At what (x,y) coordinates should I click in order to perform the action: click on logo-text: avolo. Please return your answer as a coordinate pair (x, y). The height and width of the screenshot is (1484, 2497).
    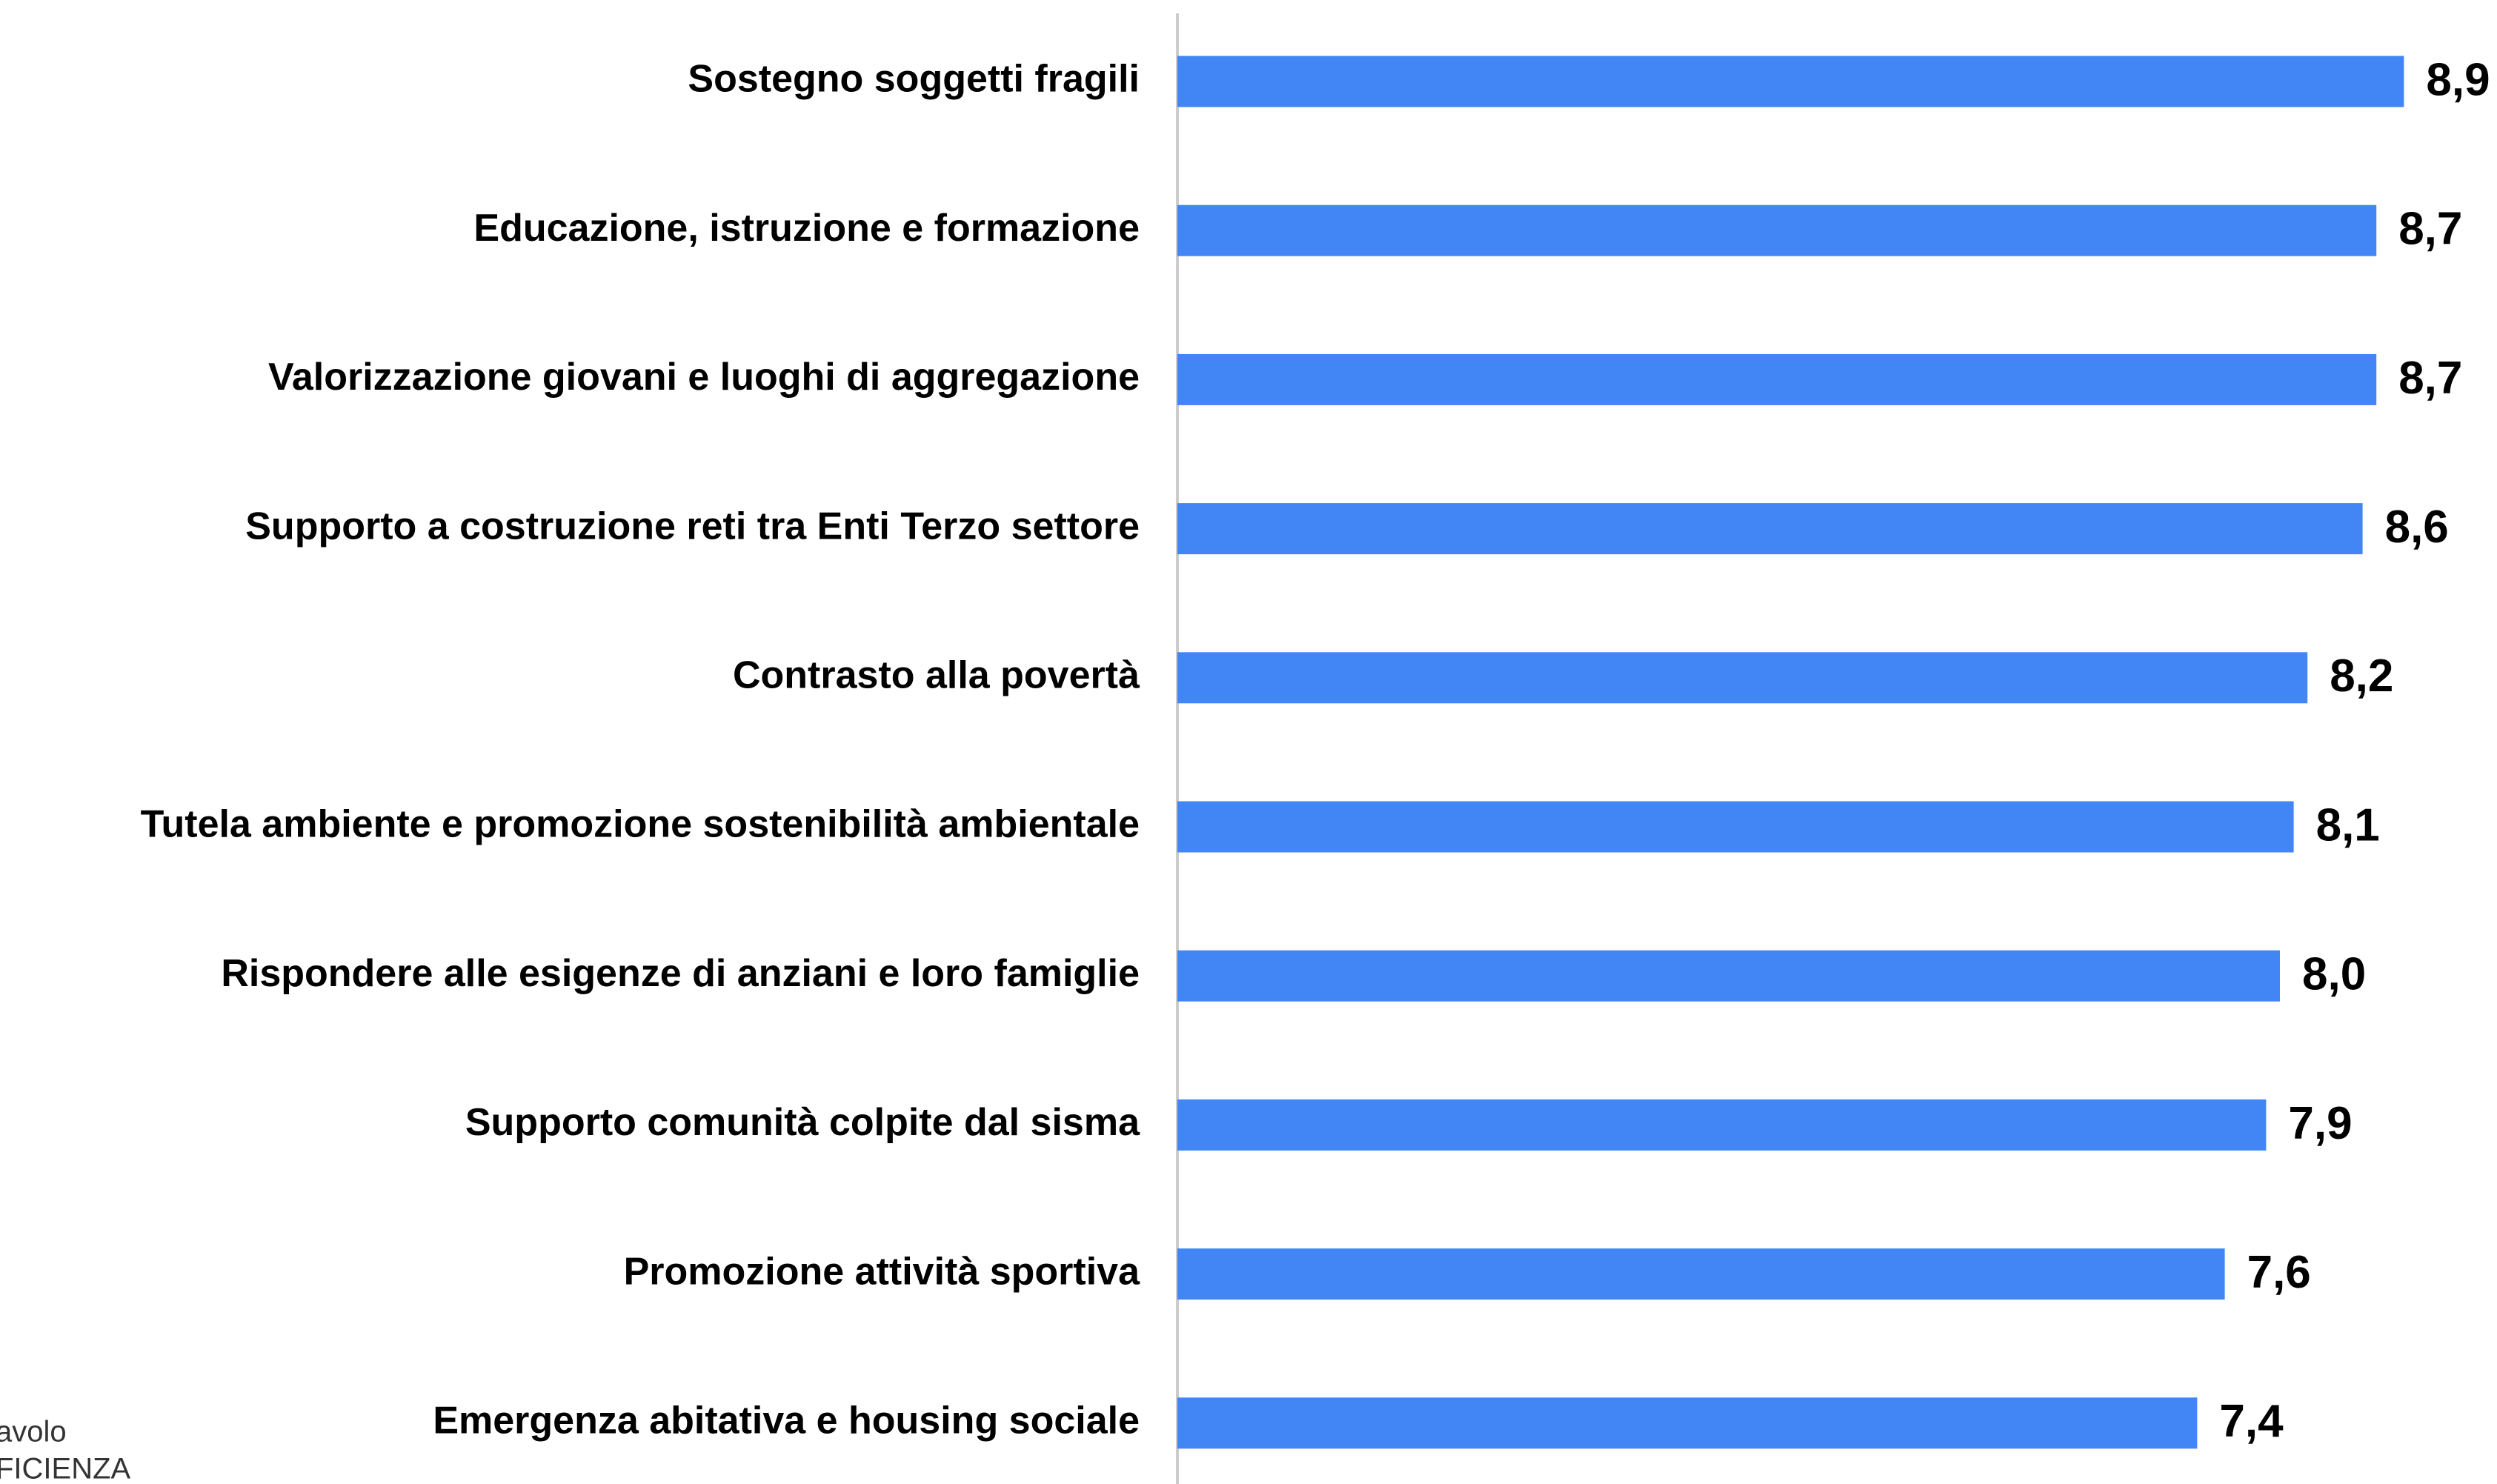
    Looking at the image, I should click on (33, 1432).